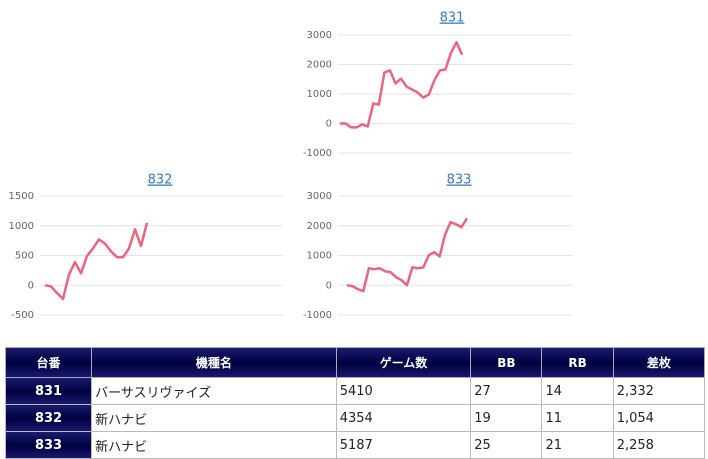  What do you see at coordinates (160, 180) in the screenshot?
I see `chart-title: 832` at bounding box center [160, 180].